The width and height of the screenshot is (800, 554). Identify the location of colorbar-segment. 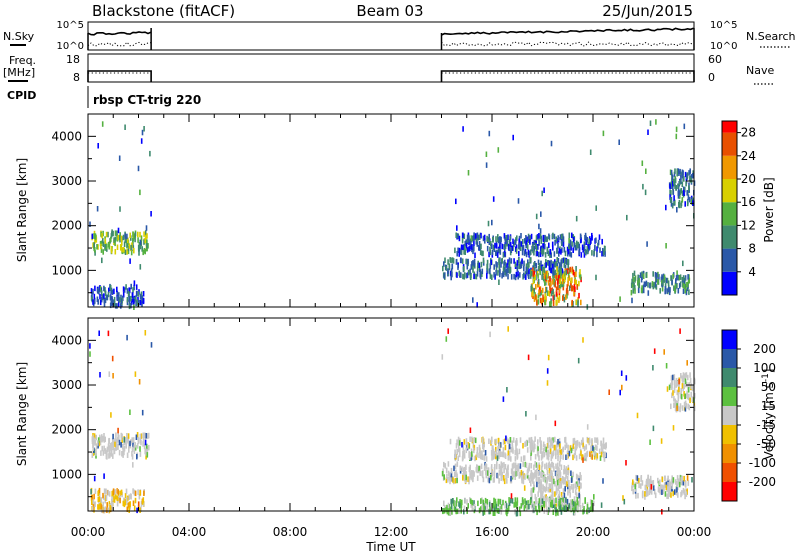
(729, 339).